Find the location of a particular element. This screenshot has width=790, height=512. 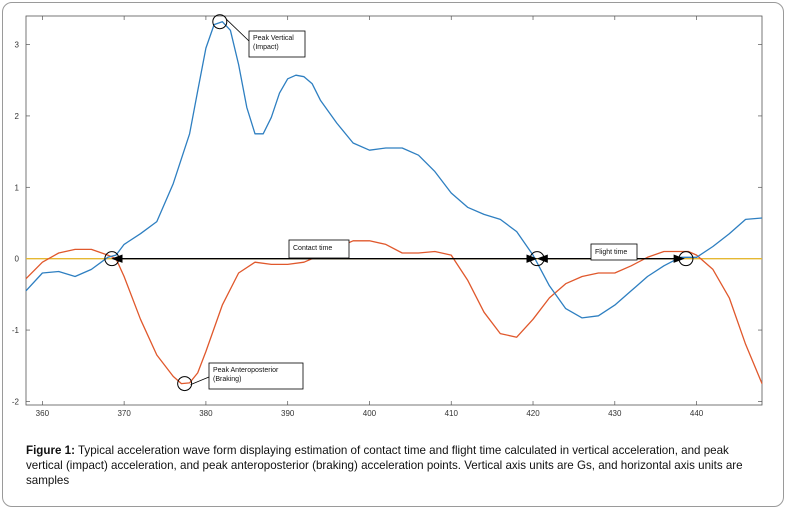

y-tick-label: -2 is located at coordinates (16, 401).